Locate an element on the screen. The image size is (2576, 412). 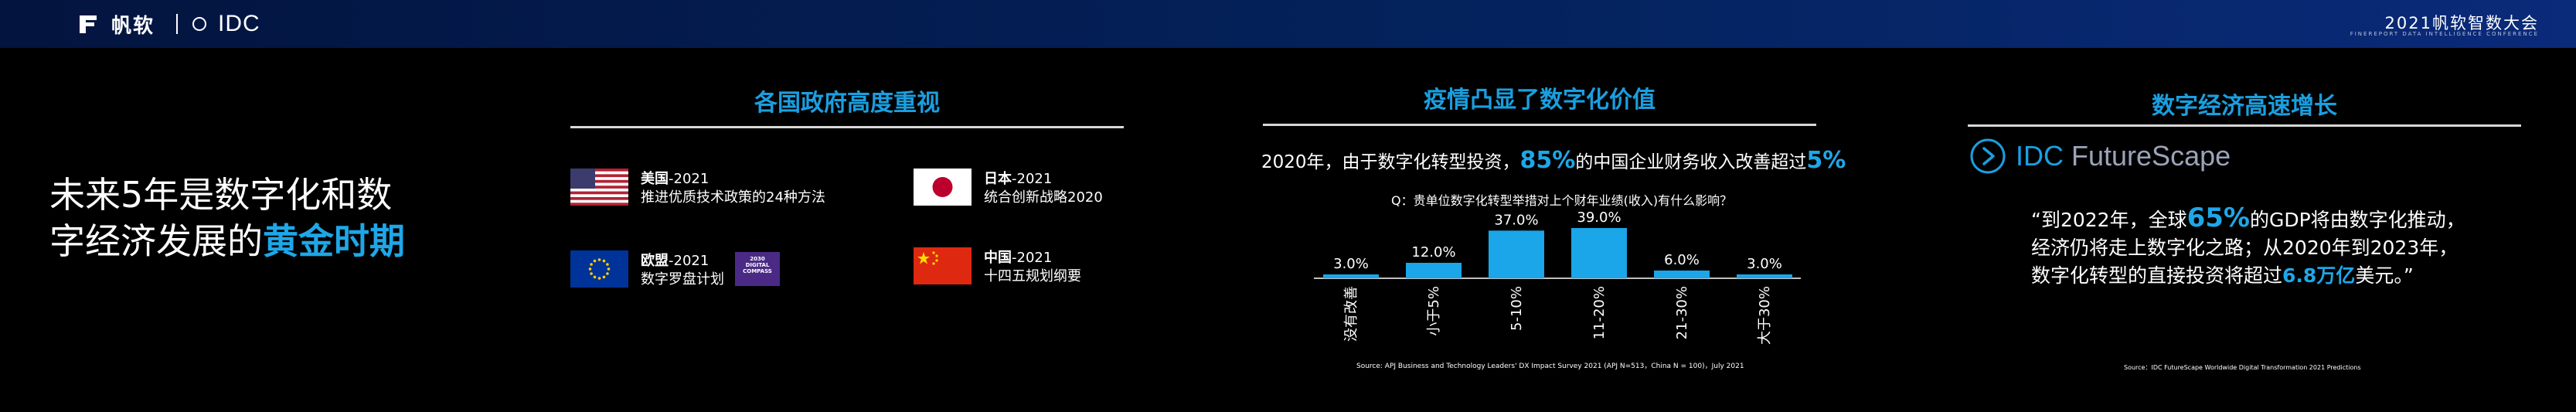
quote-line1: “到2022年，全球65%的GDP将由数字化推动， is located at coordinates (2263, 219).